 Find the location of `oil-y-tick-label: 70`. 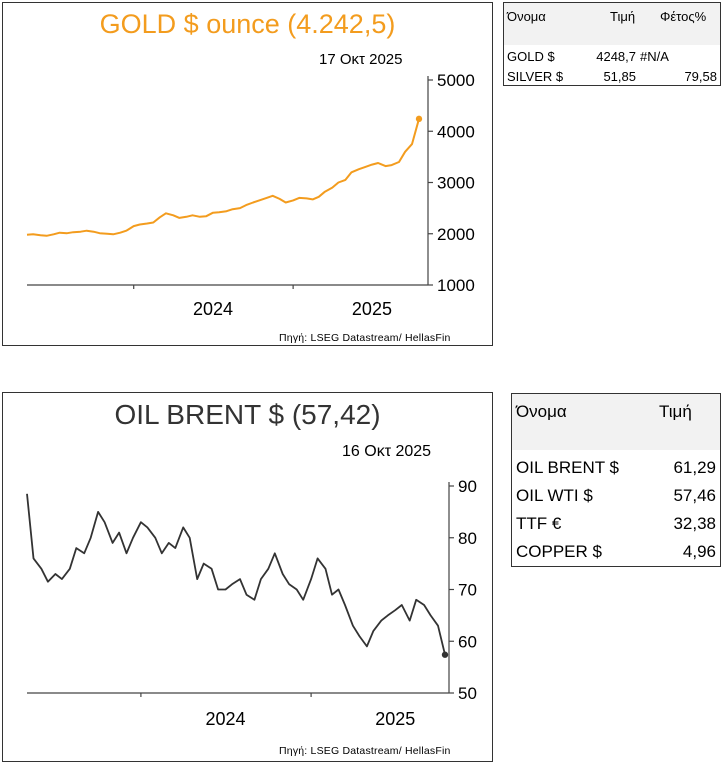

oil-y-tick-label: 70 is located at coordinates (467, 590).